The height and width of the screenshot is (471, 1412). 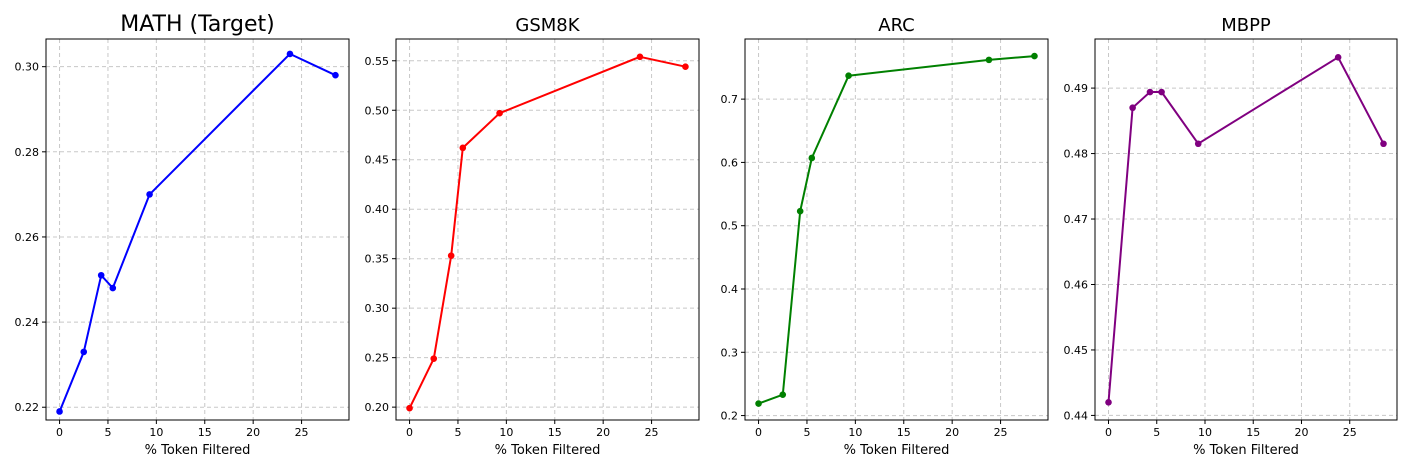 I want to click on y-tick-label: 0.2, so click(x=730, y=416).